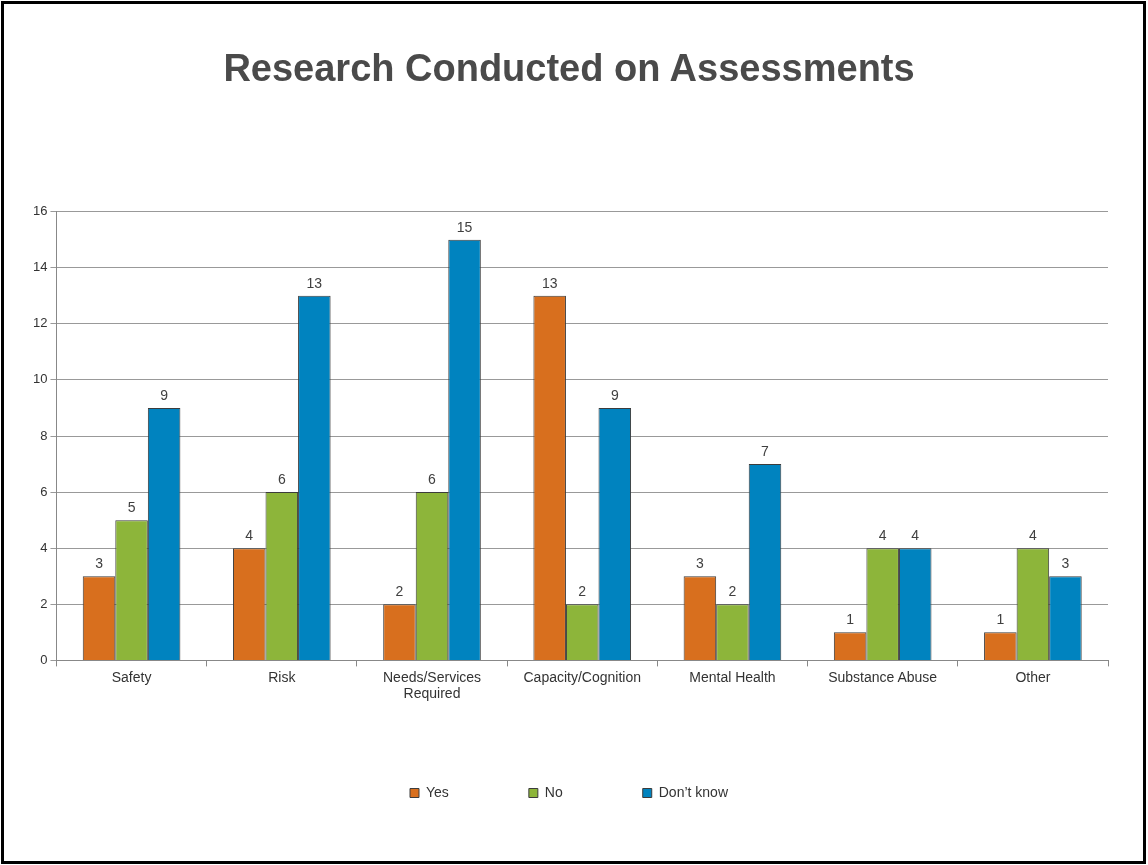 The height and width of the screenshot is (865, 1148). I want to click on y-tick-label: 4, so click(44, 547).